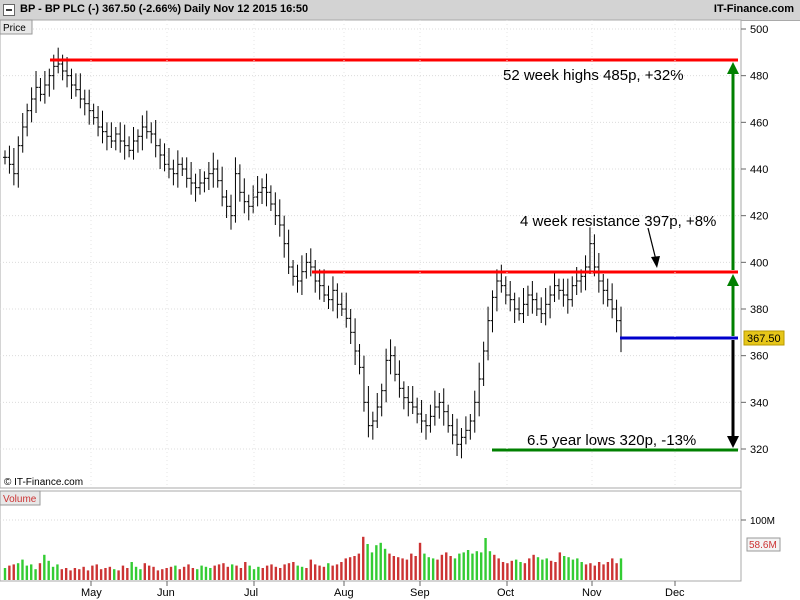 This screenshot has height=600, width=800. I want to click on volume-bars, so click(313, 558).